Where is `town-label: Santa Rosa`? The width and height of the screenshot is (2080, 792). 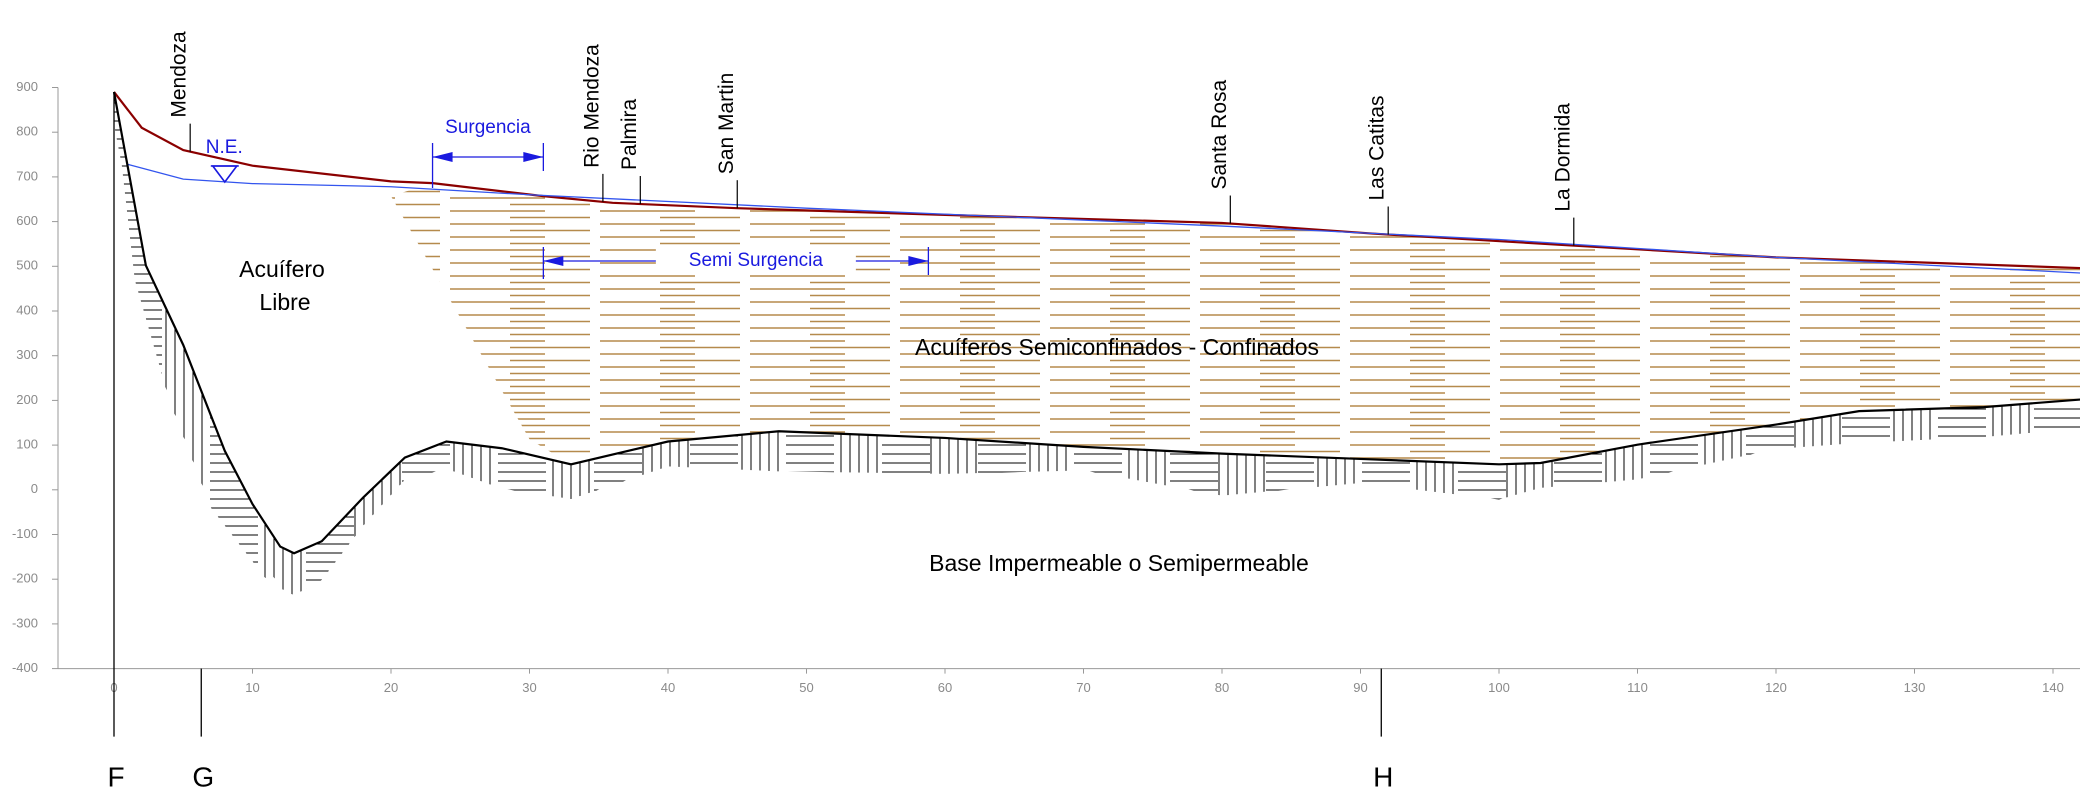
town-label: Santa Rosa is located at coordinates (1219, 134).